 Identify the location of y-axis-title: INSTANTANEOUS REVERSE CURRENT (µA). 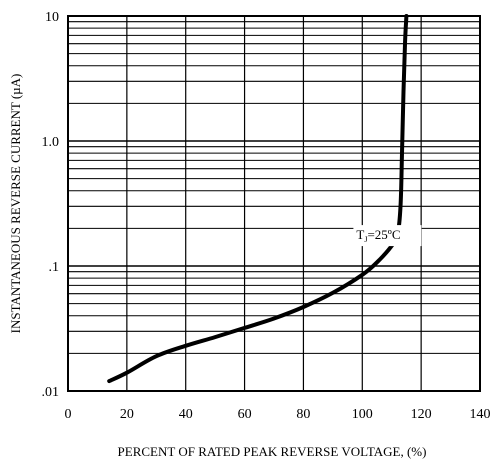
(15, 204).